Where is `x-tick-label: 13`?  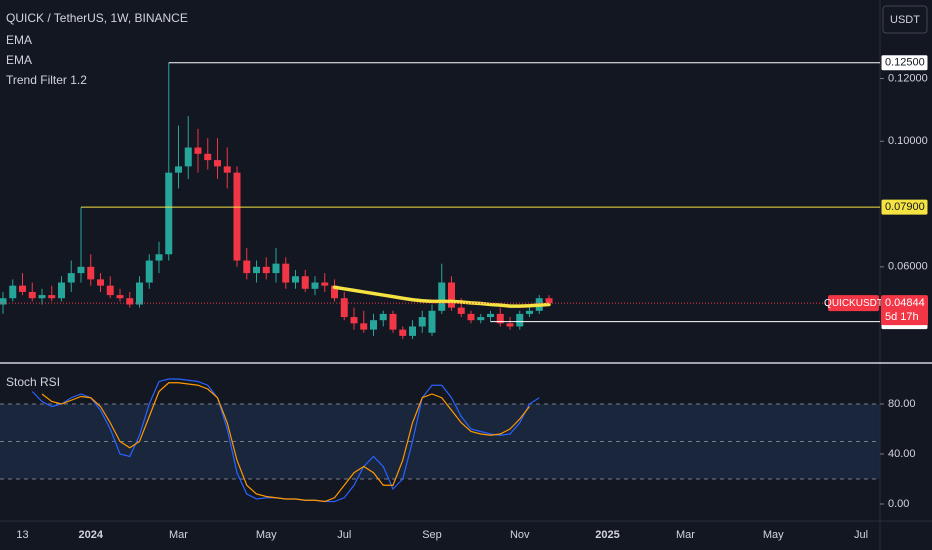 x-tick-label: 13 is located at coordinates (22, 535).